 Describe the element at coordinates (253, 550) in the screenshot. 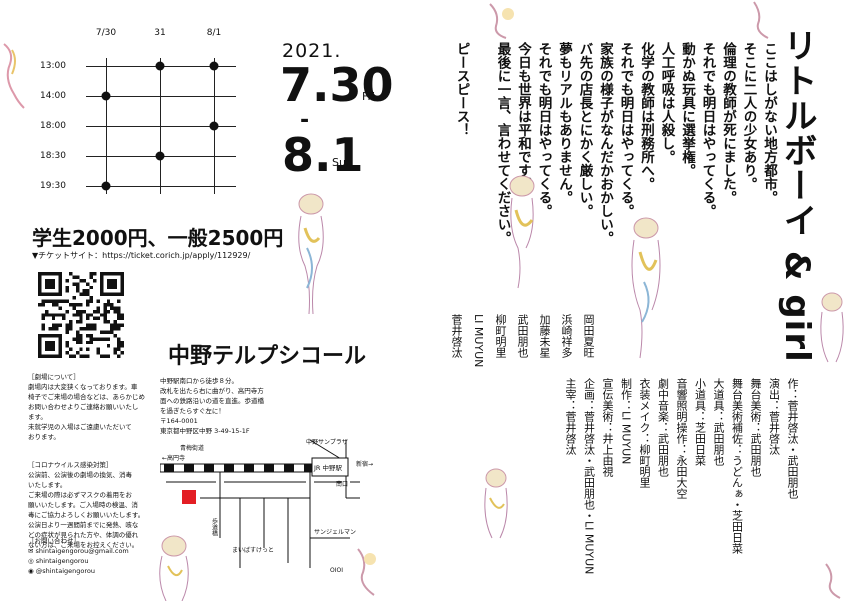

I see `map-label-mabashi: まいばすけっと` at that location.